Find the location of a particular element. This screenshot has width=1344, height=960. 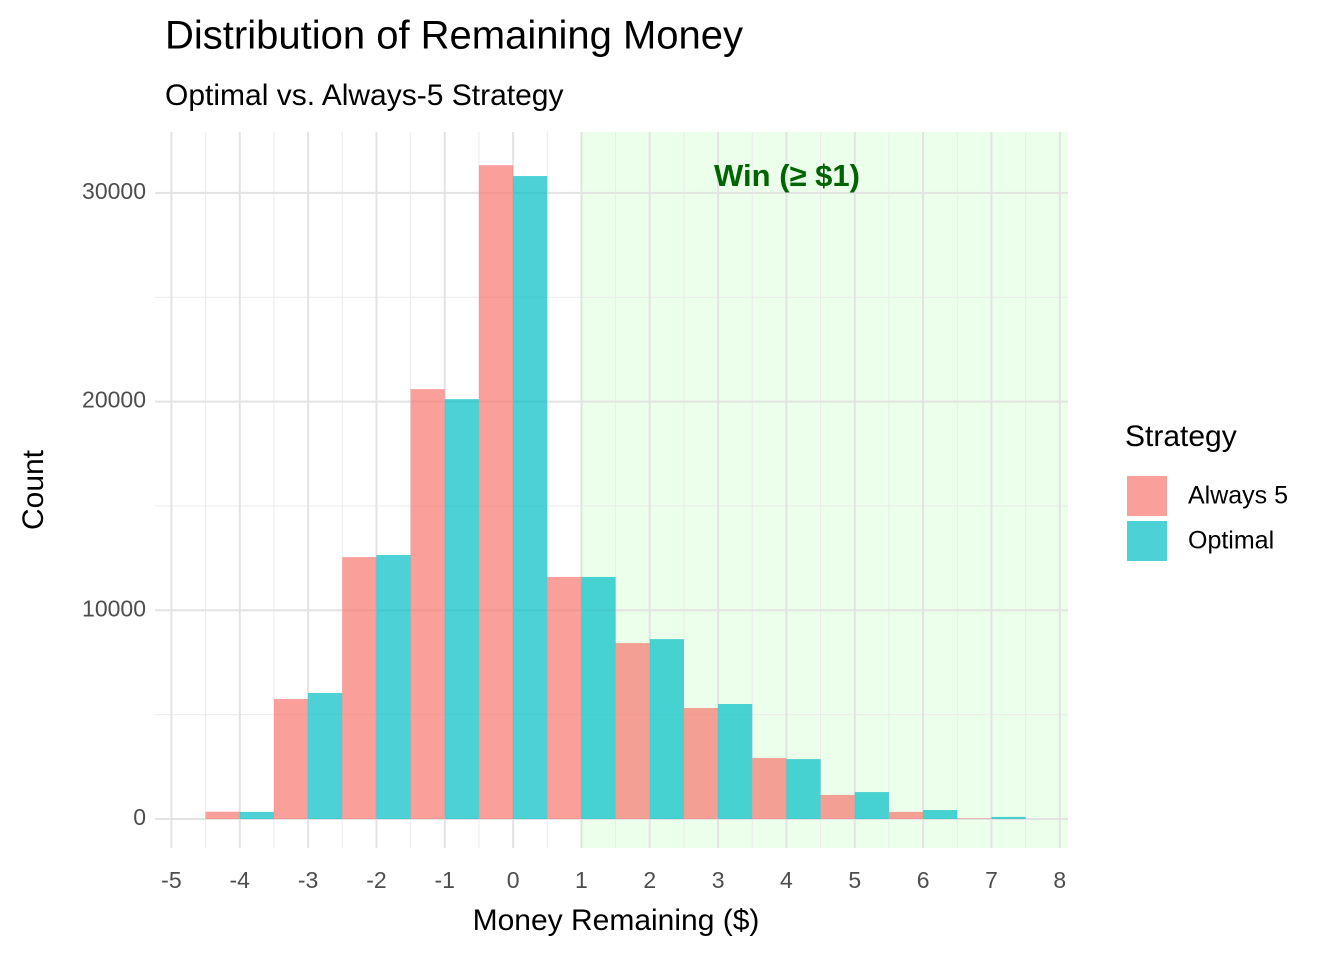

chart-title: Distribution of Remaining Money is located at coordinates (454, 36).